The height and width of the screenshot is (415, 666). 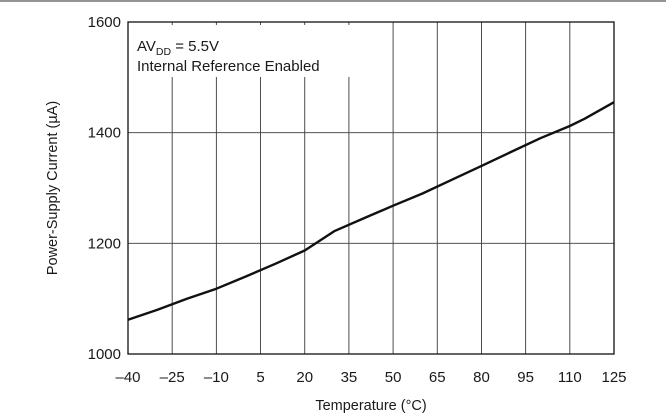 What do you see at coordinates (172, 377) in the screenshot?
I see `x-tick-label: –25` at bounding box center [172, 377].